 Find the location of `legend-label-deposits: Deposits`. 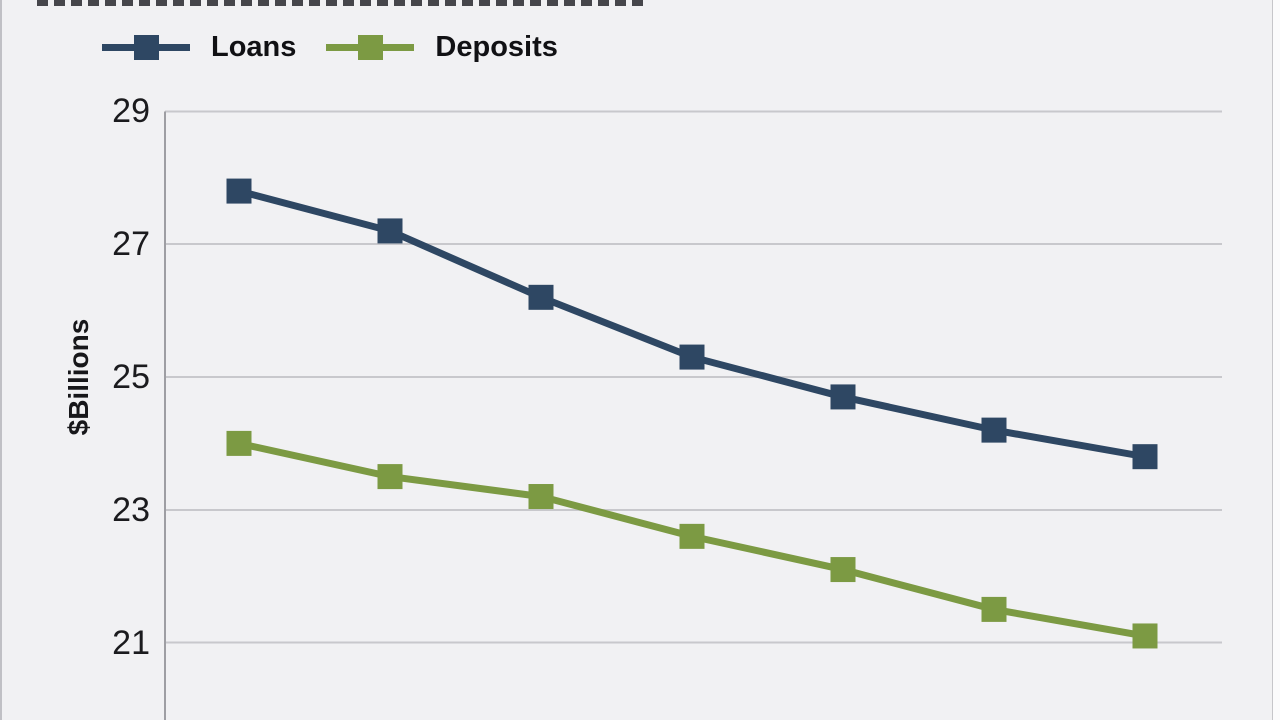

legend-label-deposits: Deposits is located at coordinates (496, 47).